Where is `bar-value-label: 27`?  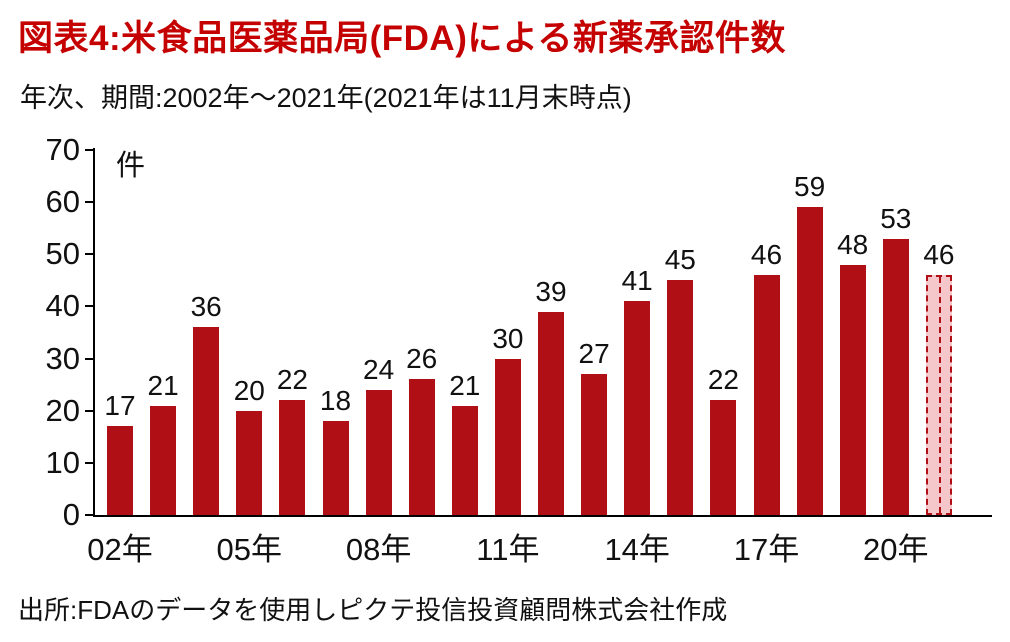
bar-value-label: 27 is located at coordinates (594, 354).